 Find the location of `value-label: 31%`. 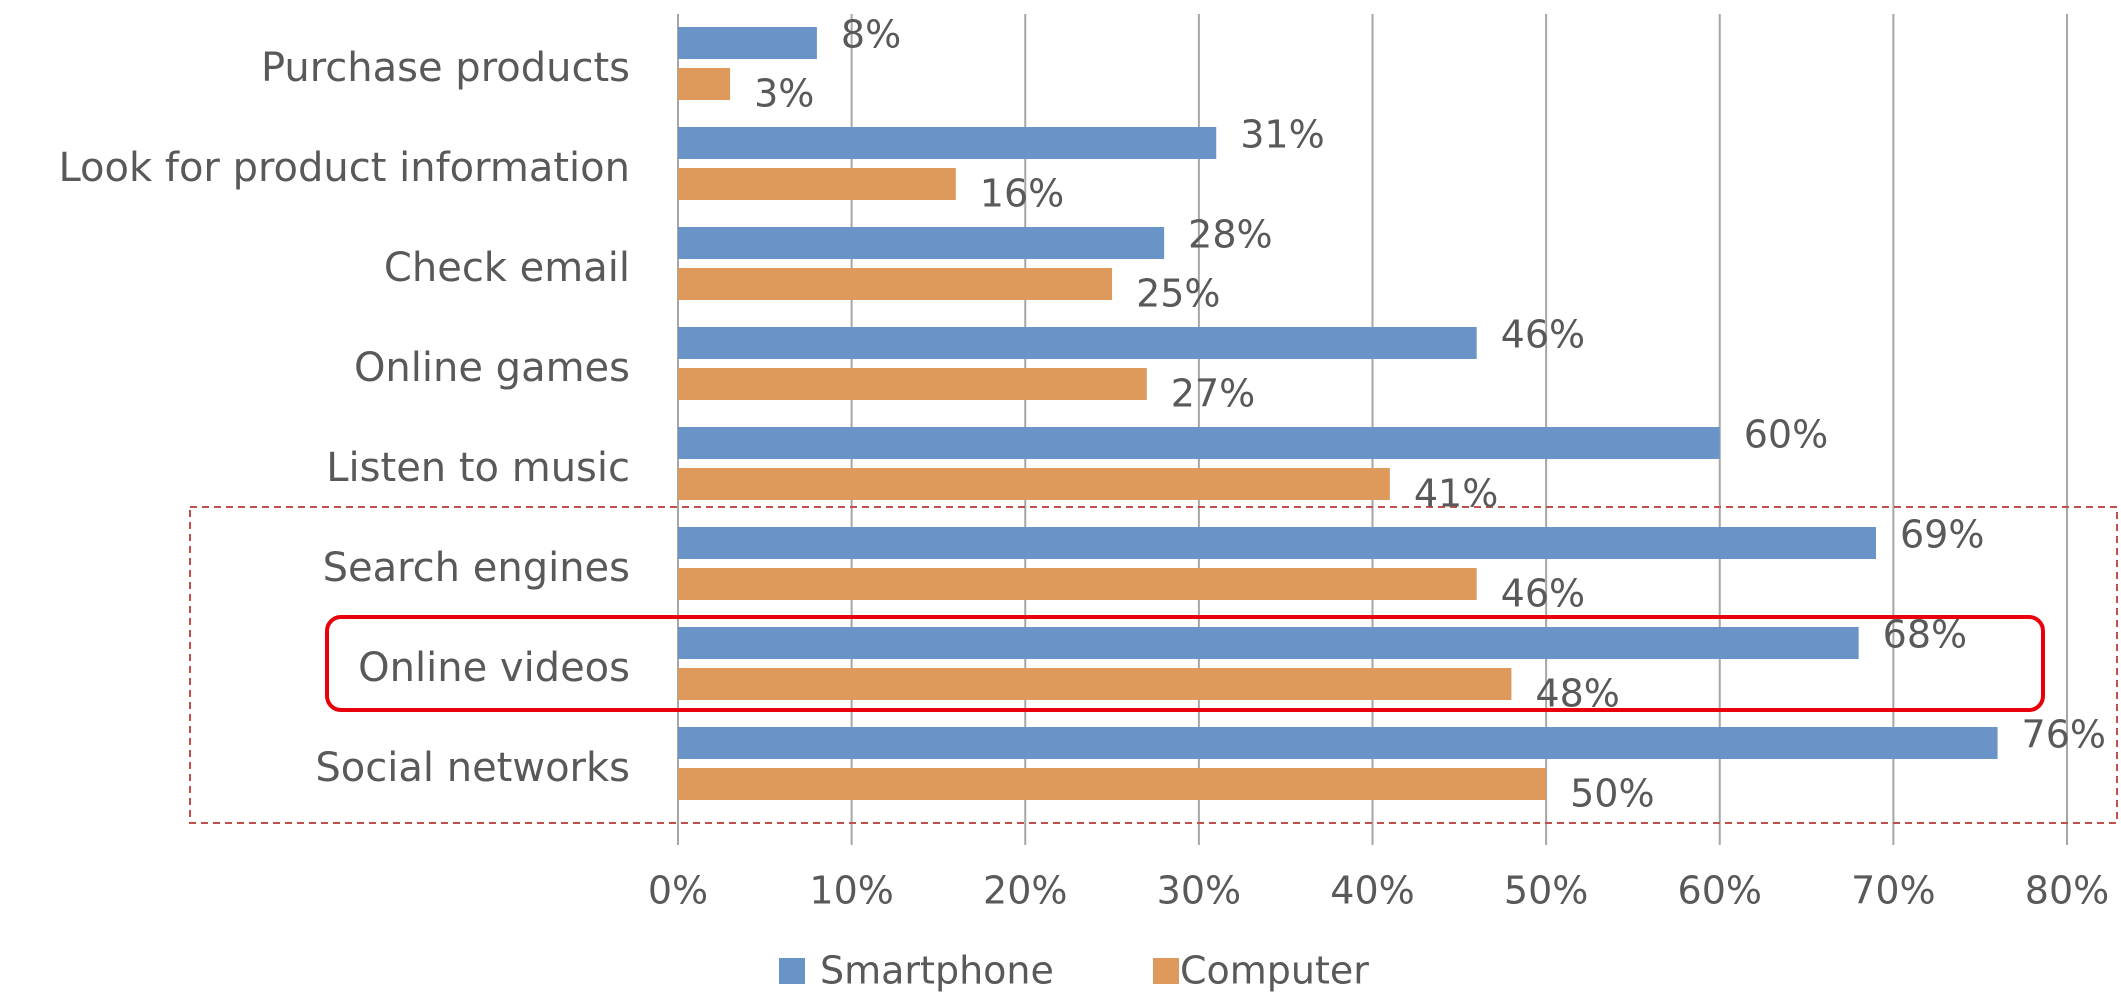

value-label: 31% is located at coordinates (1282, 135).